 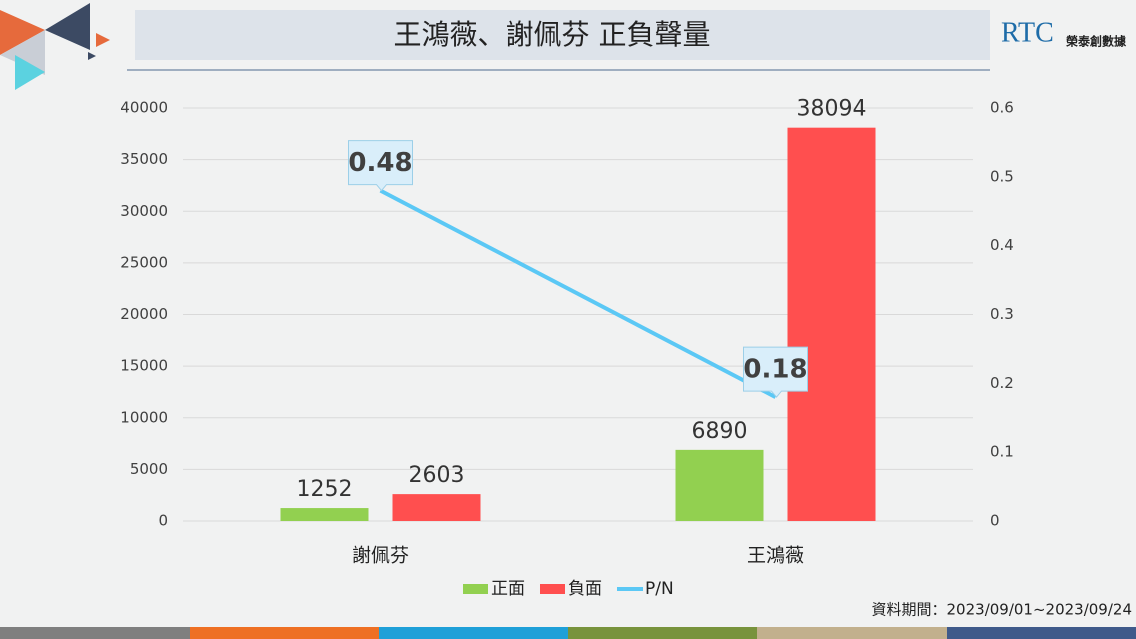 What do you see at coordinates (144, 366) in the screenshot?
I see `y-tick-label: 15000` at bounding box center [144, 366].